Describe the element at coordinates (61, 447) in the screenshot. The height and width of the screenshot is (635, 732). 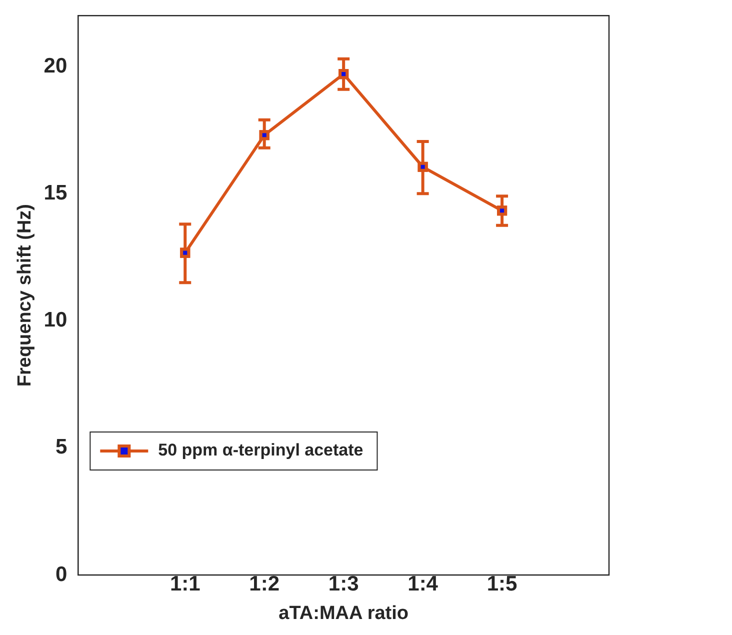
I see `y-tick-label: 5` at that location.